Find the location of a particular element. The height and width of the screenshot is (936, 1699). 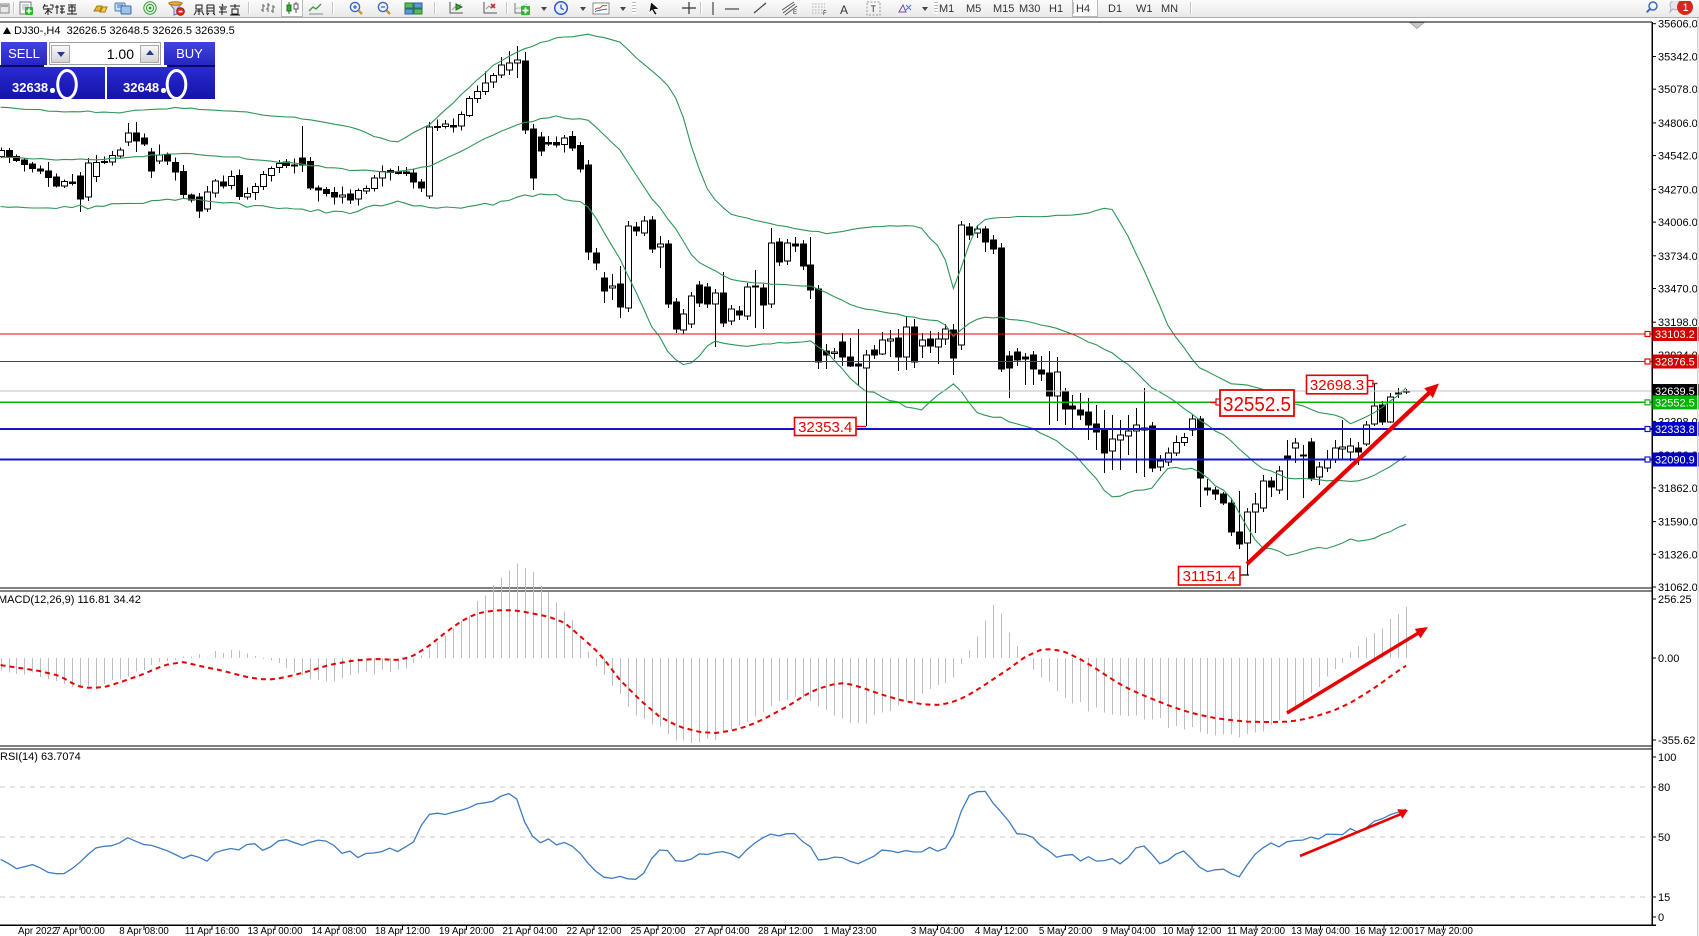

svg-text: 9 May 04:00 is located at coordinates (1129, 931).